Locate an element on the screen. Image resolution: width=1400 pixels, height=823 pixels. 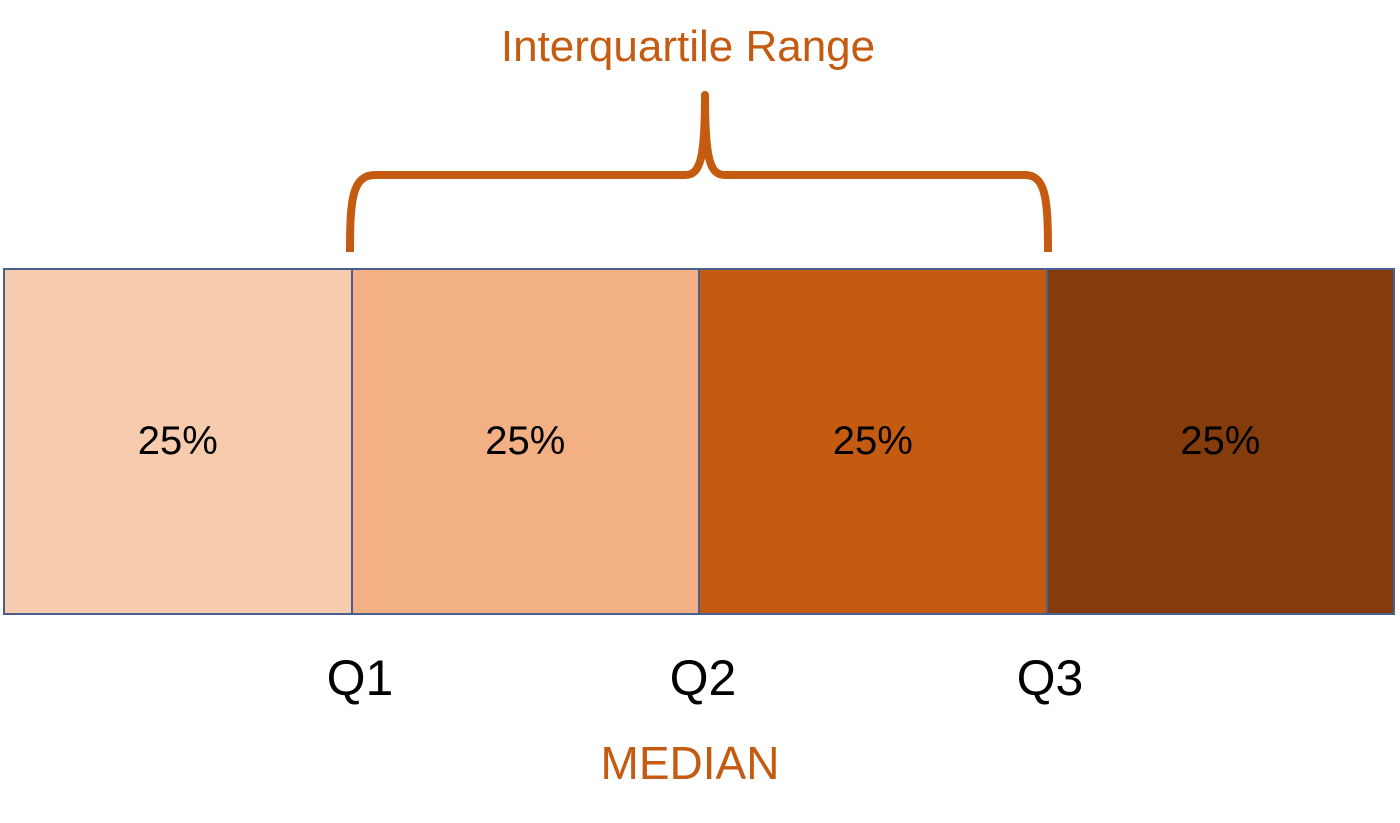
interquartile-range-title: Interquartile Range is located at coordinates (688, 46).